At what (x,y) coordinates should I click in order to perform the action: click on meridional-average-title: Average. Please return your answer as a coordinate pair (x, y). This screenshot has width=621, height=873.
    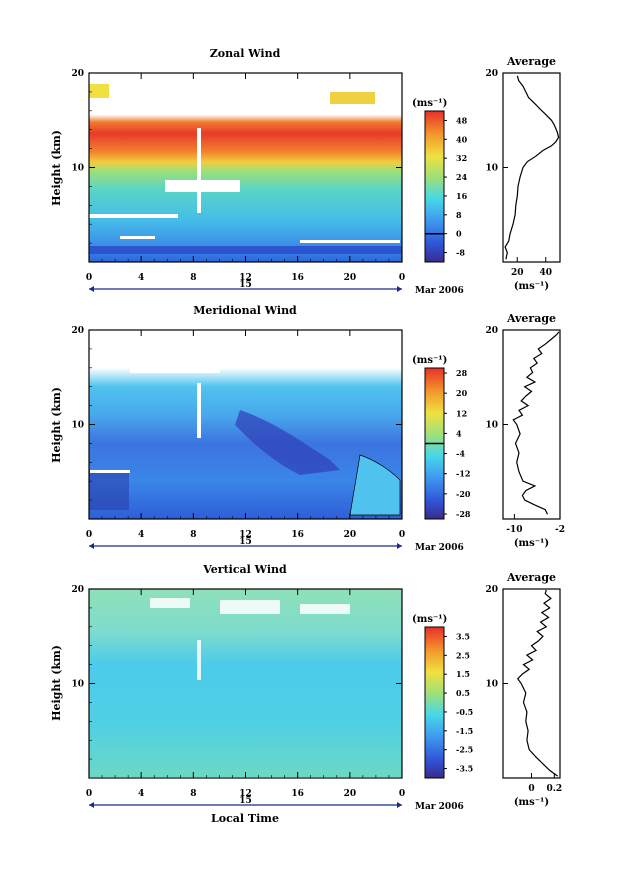
    Looking at the image, I should click on (531, 318).